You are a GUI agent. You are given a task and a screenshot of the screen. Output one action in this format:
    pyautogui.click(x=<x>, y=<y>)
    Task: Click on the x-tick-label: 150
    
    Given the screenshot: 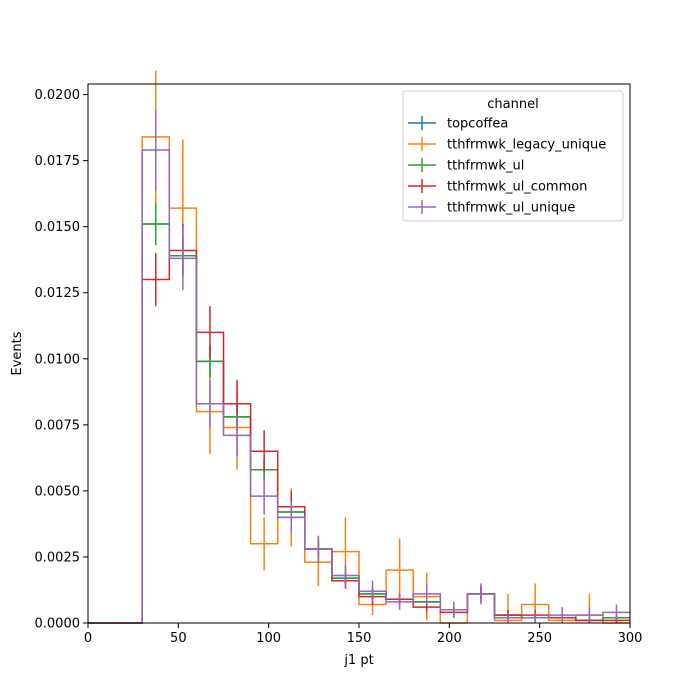 What is the action you would take?
    pyautogui.click(x=359, y=638)
    